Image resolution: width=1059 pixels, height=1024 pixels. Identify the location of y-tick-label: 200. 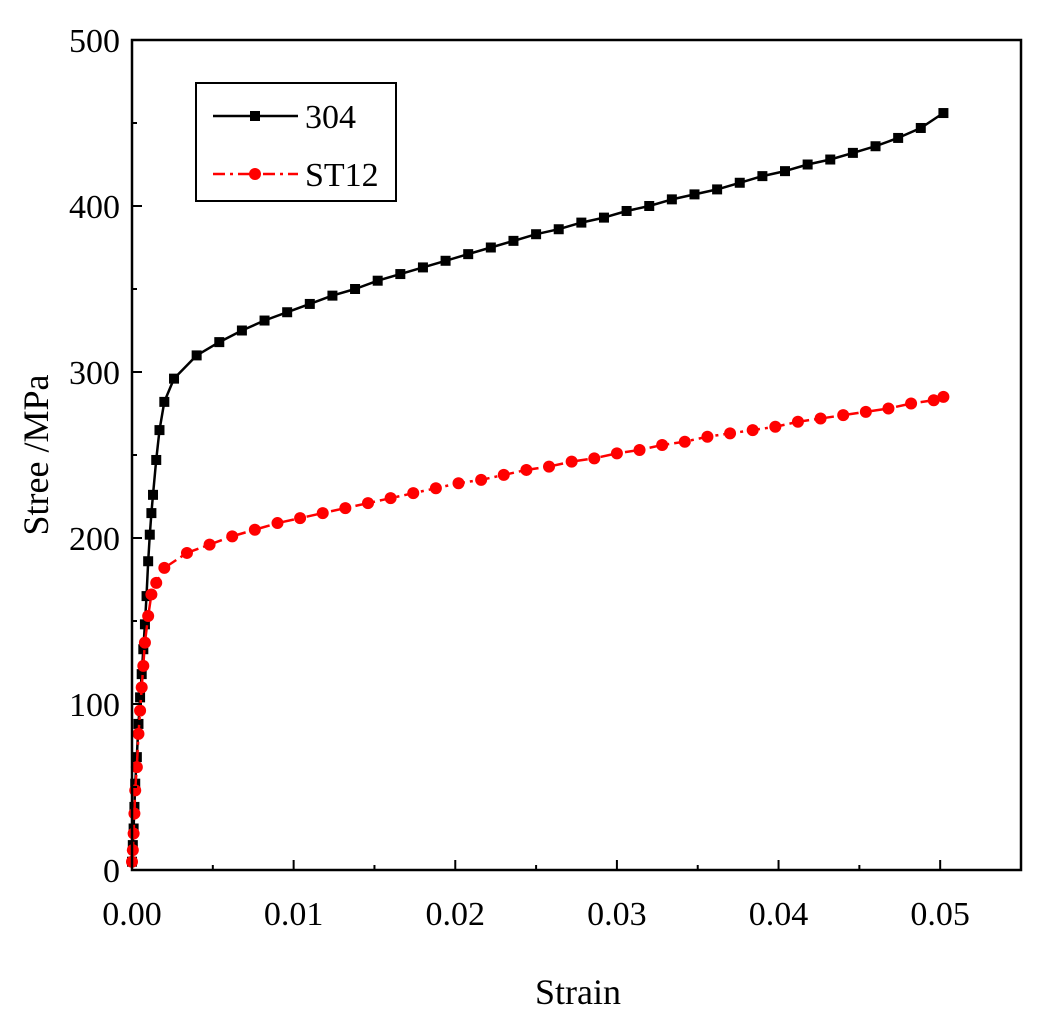
(94, 539).